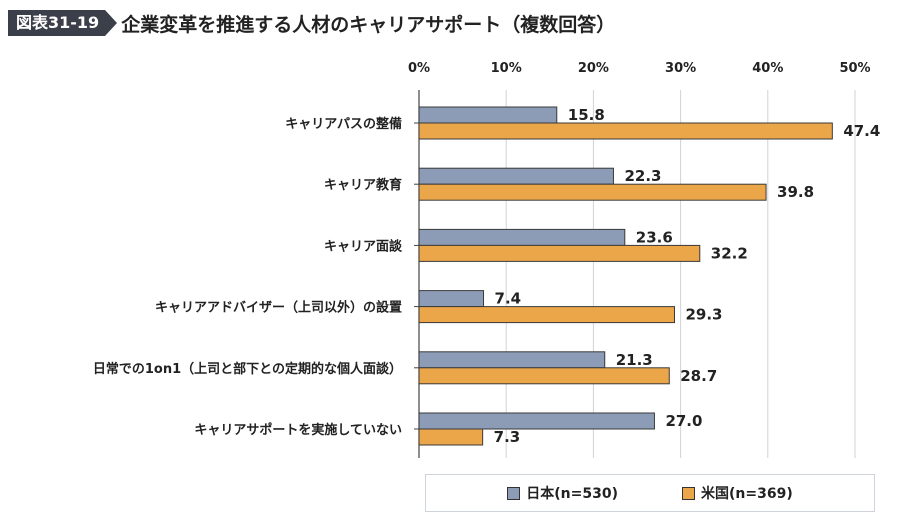  What do you see at coordinates (654, 237) in the screenshot?
I see `data-label: 23.6` at bounding box center [654, 237].